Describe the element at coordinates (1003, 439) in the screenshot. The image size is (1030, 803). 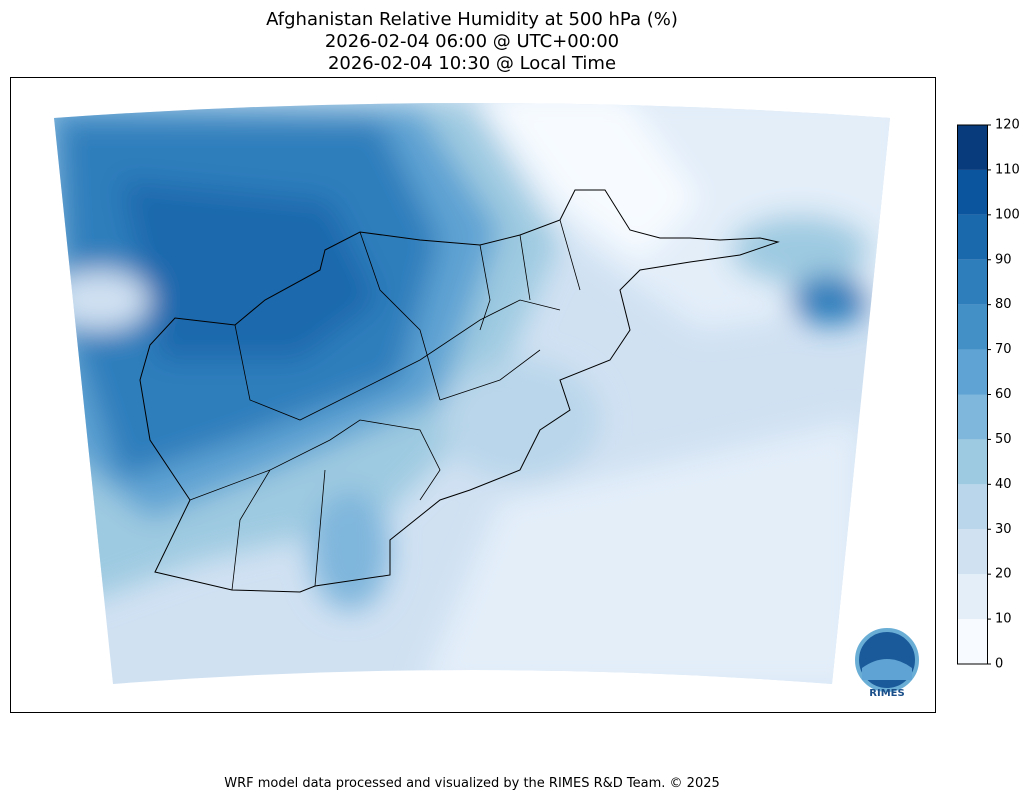
I see `colorbar-tick-label: 50` at that location.